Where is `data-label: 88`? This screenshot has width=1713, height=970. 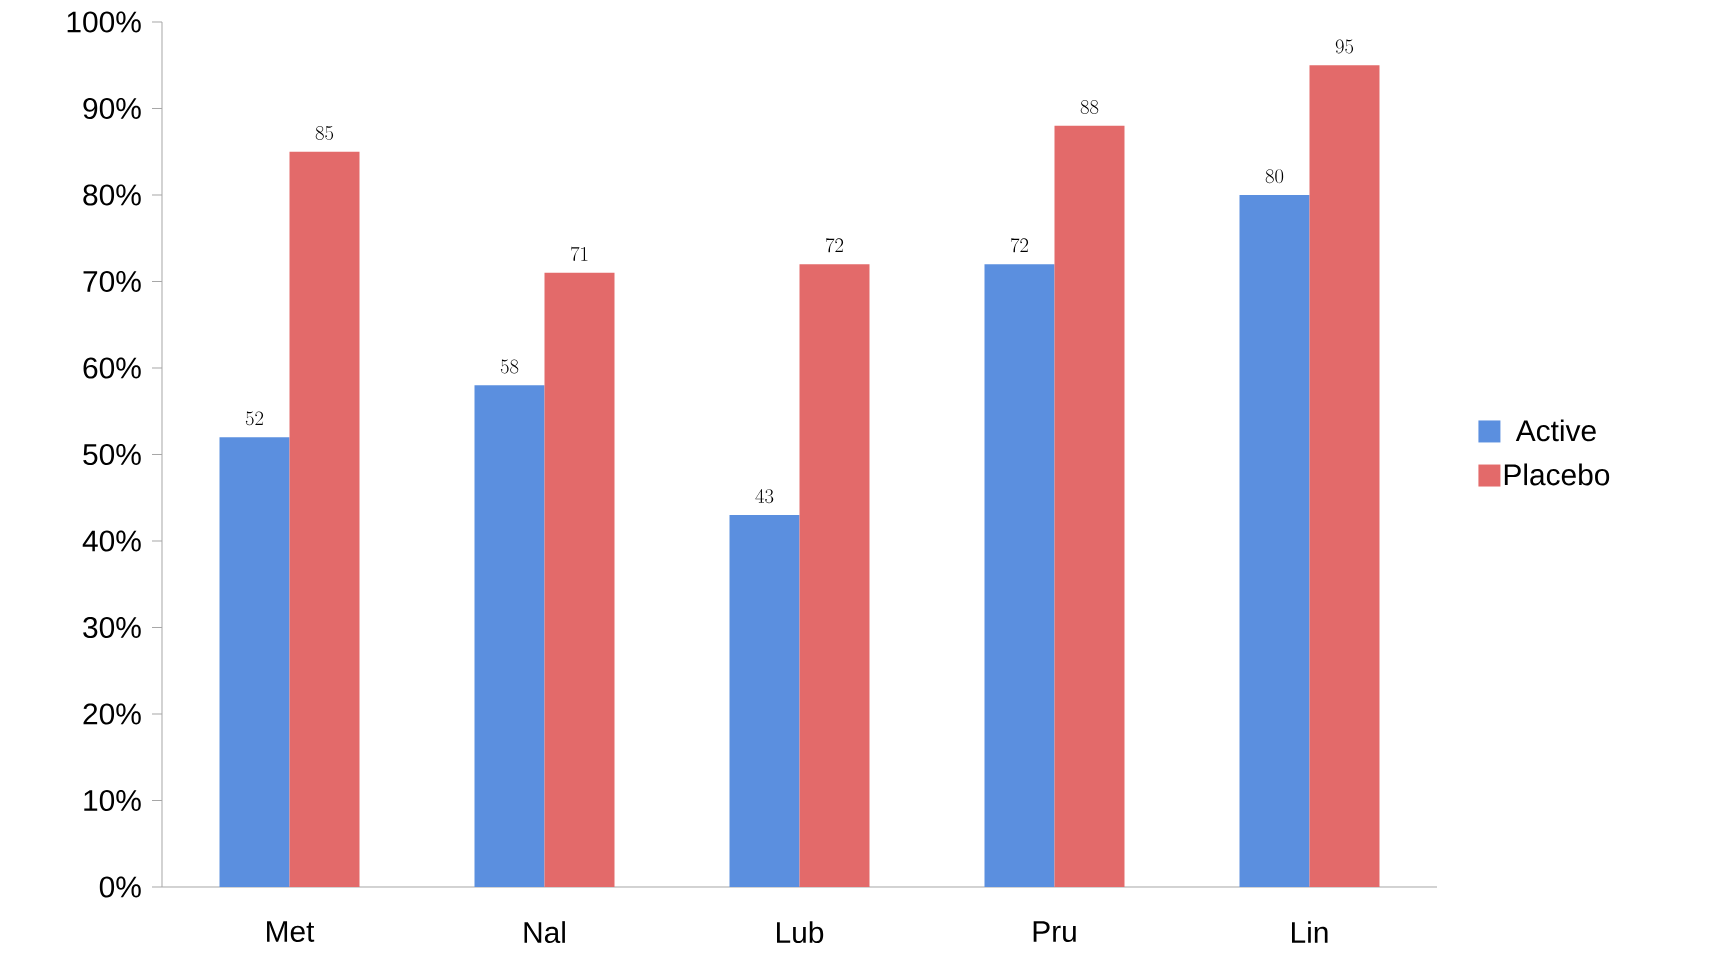
data-label: 88 is located at coordinates (1089, 106).